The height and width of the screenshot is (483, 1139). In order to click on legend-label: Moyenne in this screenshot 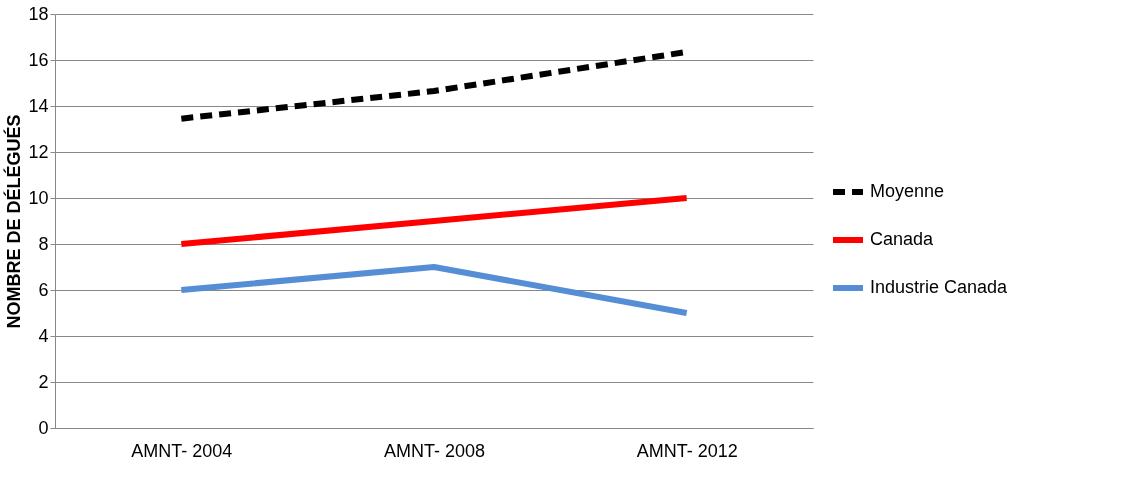, I will do `click(907, 191)`.